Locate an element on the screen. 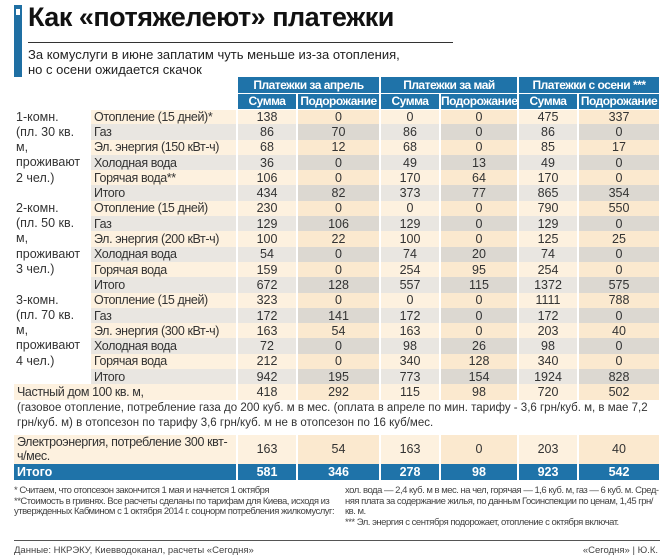 The height and width of the screenshot is (560, 670). table-row: Горячая вода 159 0 254 95 254 0 is located at coordinates (338, 269).